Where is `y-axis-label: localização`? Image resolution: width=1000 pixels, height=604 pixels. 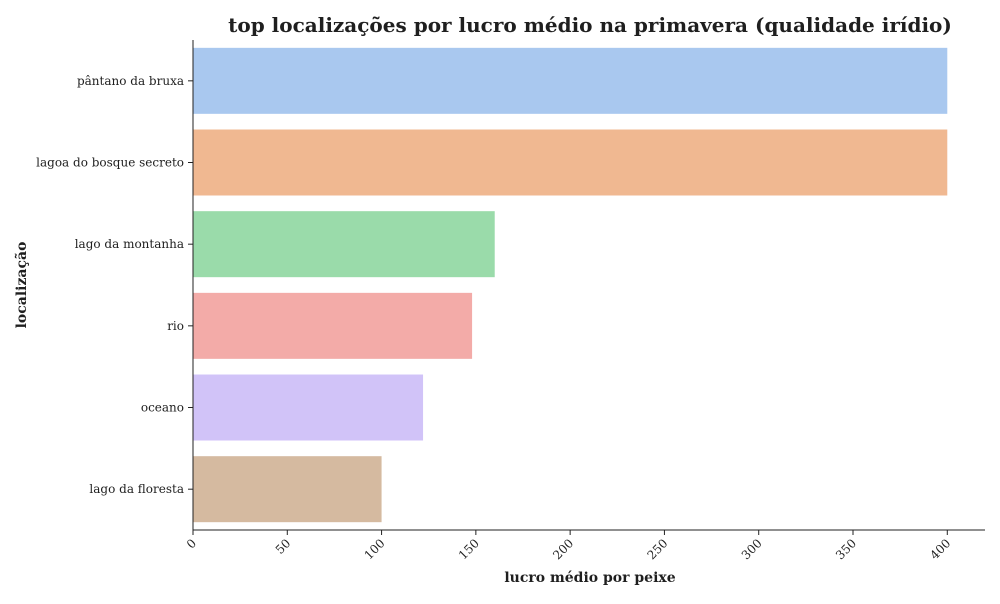
y-axis-label: localização is located at coordinates (21, 285).